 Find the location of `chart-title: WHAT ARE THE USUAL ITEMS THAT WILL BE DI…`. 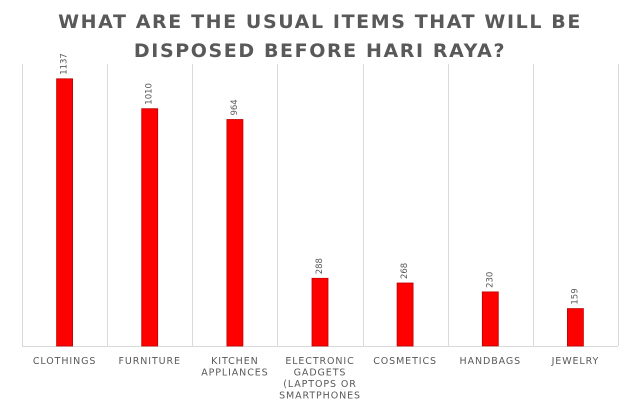

chart-title: WHAT ARE THE USUAL ITEMS THAT WILL BE DI… is located at coordinates (320, 36).